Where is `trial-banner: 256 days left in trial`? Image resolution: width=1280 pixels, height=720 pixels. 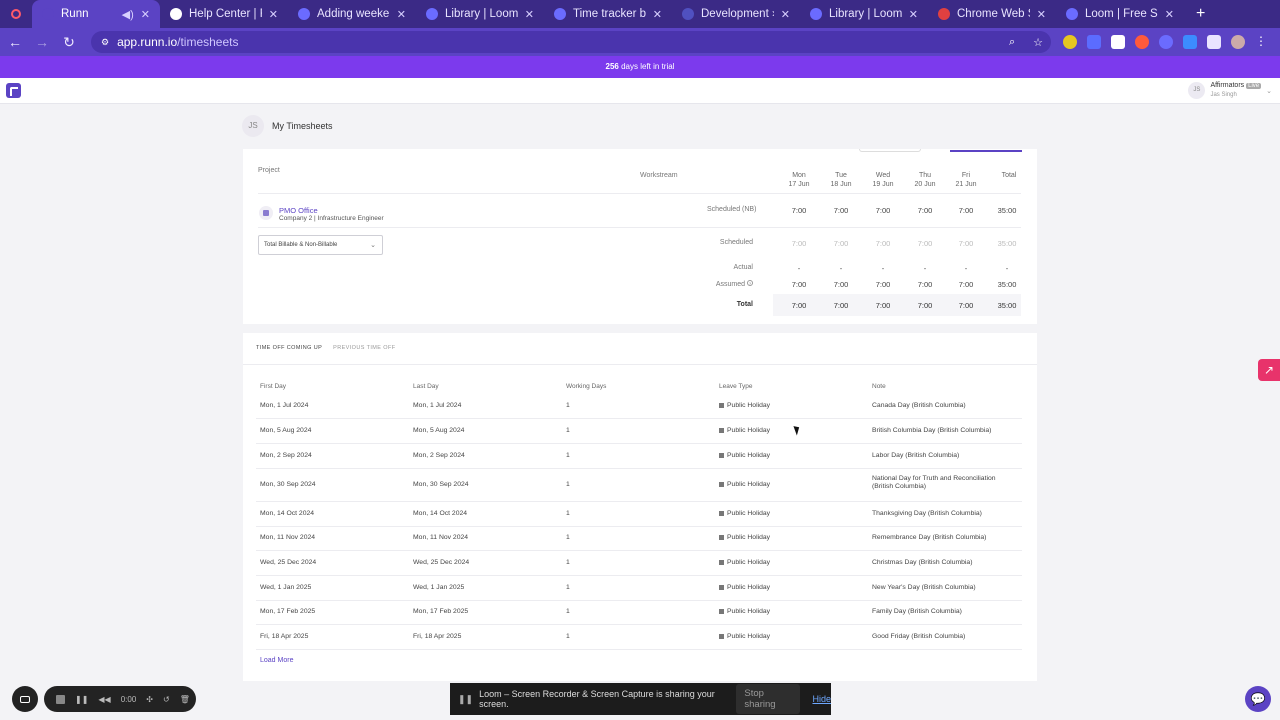 trial-banner: 256 days left in trial is located at coordinates (640, 67).